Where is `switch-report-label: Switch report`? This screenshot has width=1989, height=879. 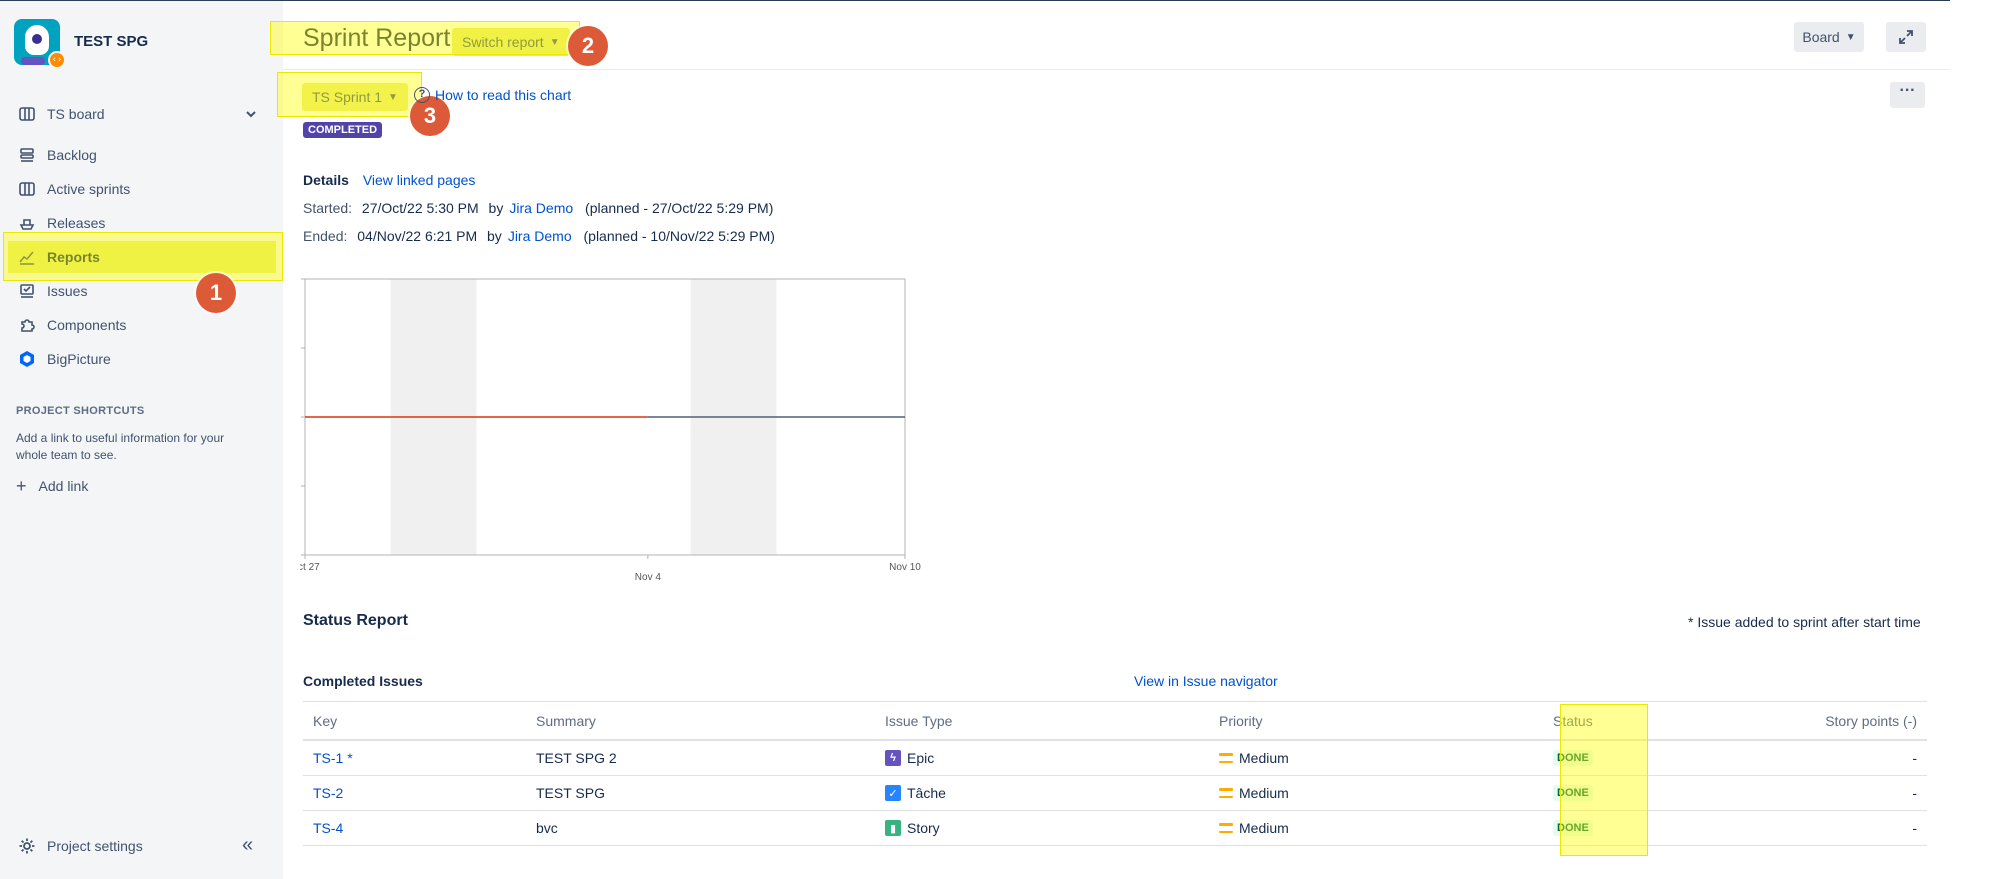
switch-report-label: Switch report is located at coordinates (503, 42).